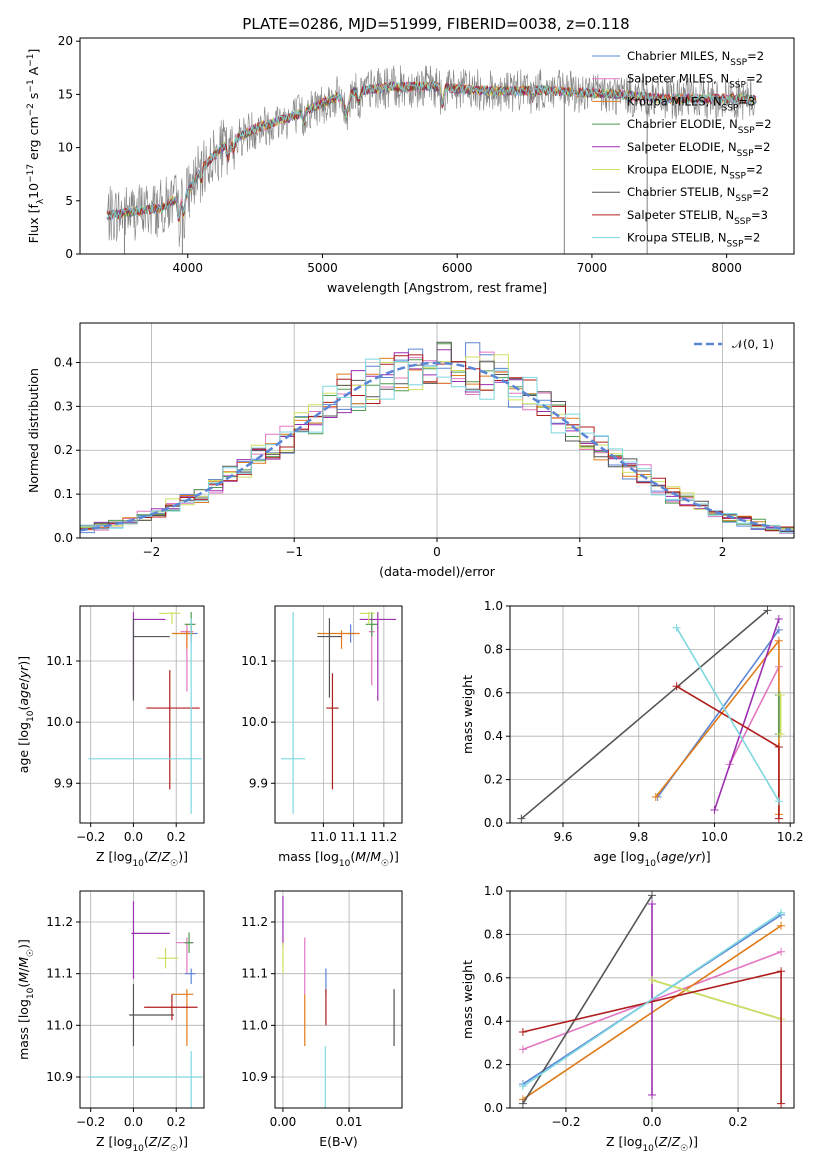  Describe the element at coordinates (562, 837) in the screenshot. I see `weight_vs_age-xtick-label: 9.6` at that location.